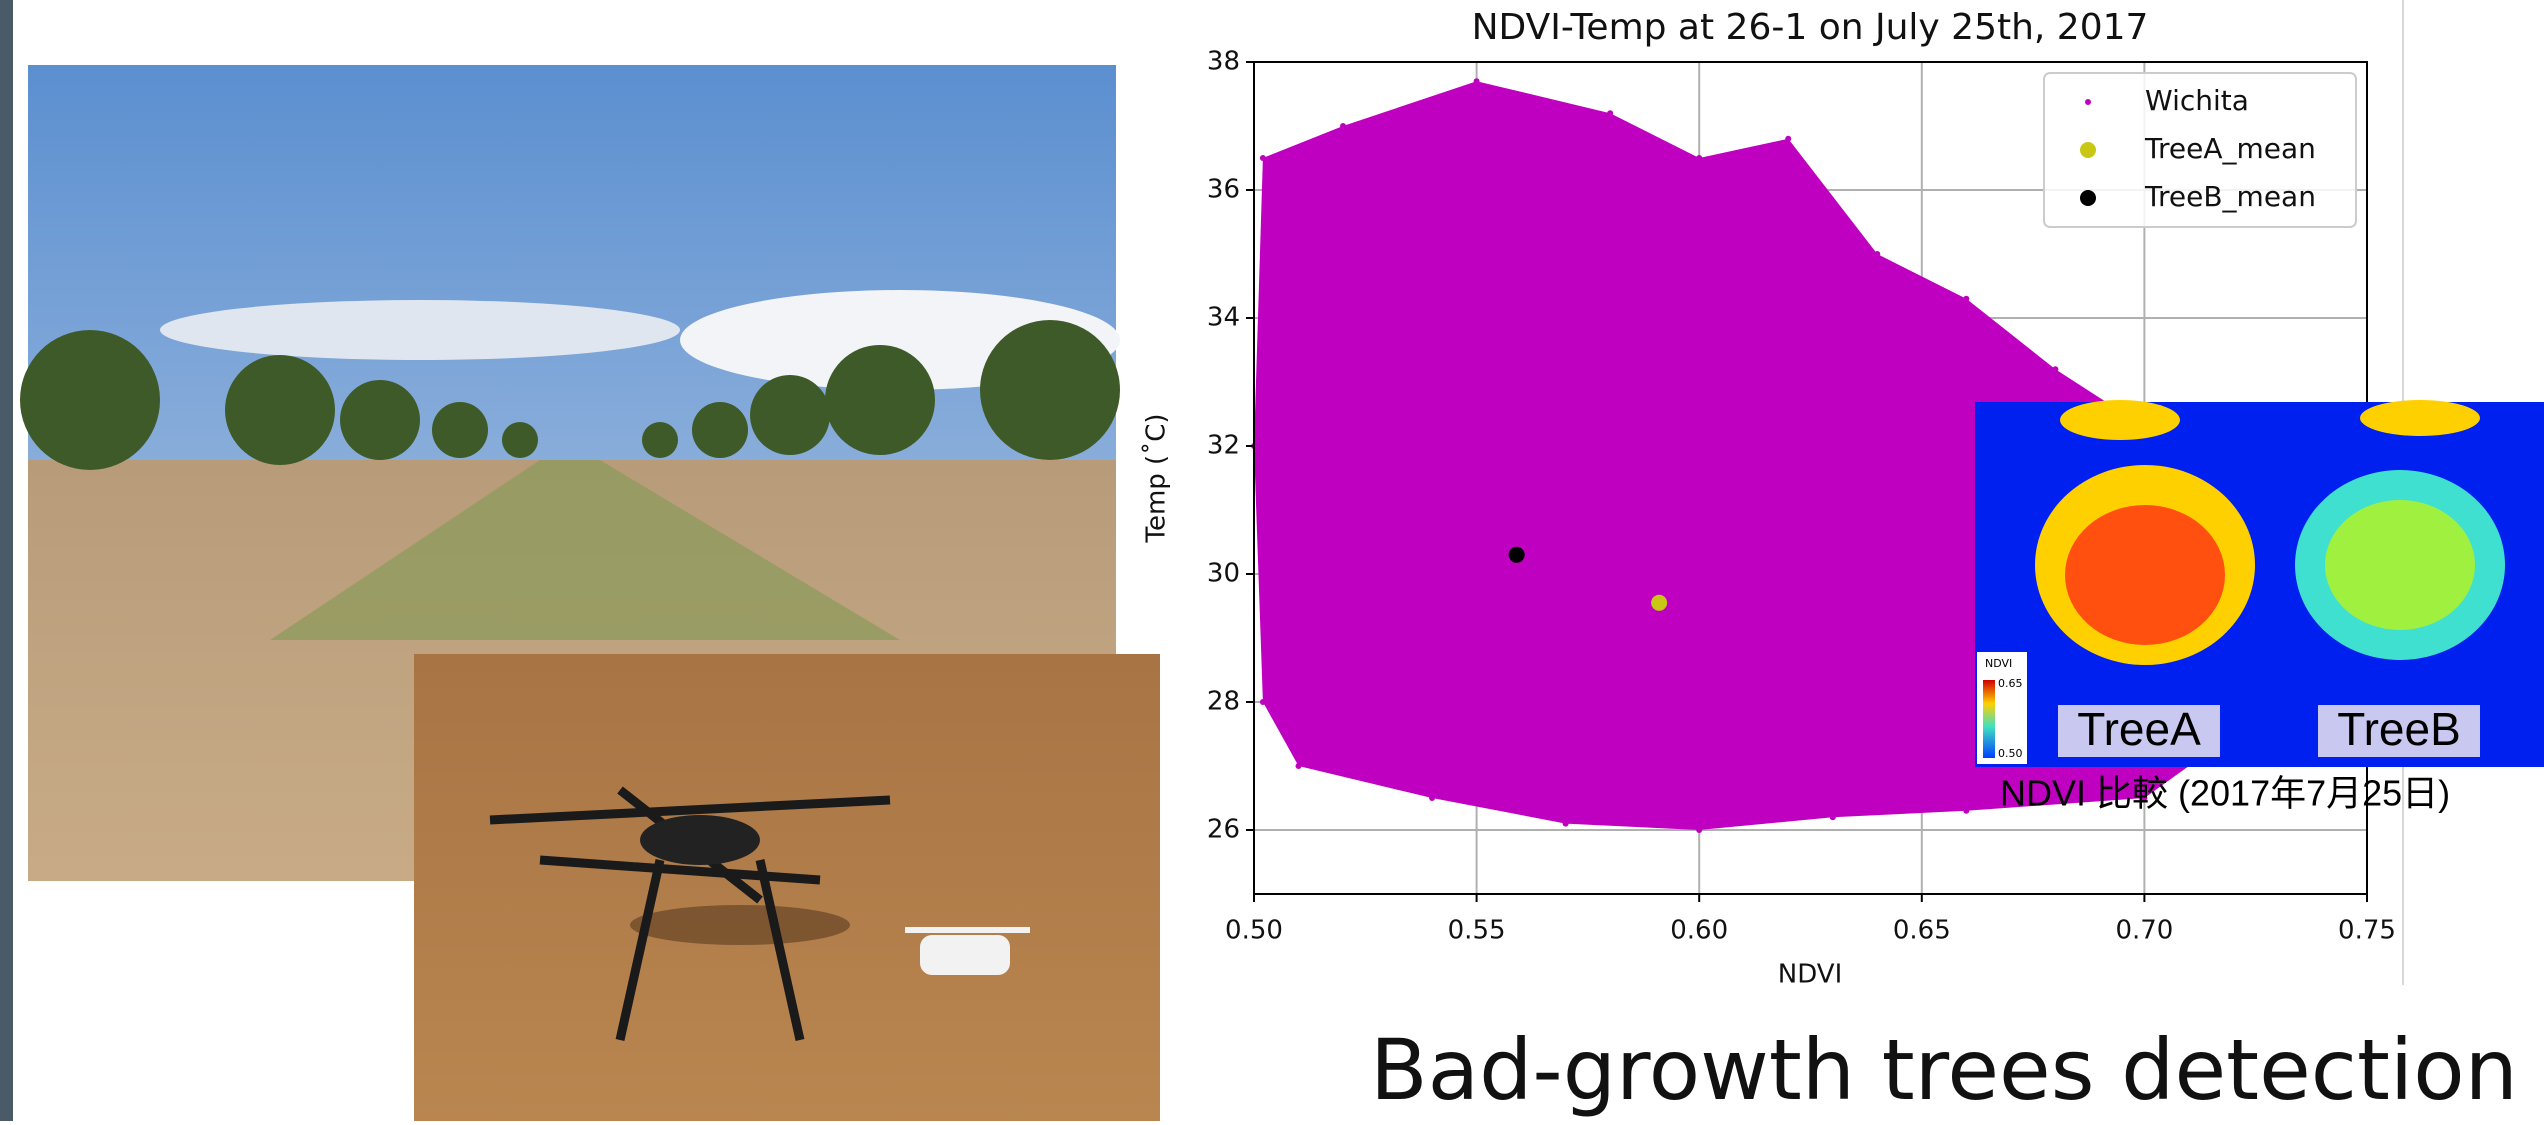  What do you see at coordinates (6, 560) in the screenshot?
I see `side-bar` at bounding box center [6, 560].